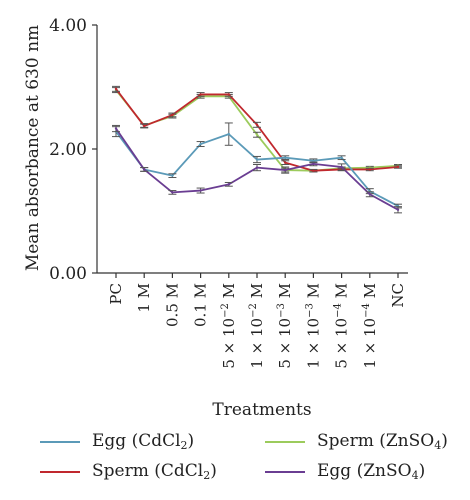 Image resolution: width=470 pixels, height=500 pixels. Describe the element at coordinates (342, 326) in the screenshot. I see `x-tick-label: 5 × 10−4 M` at that location.